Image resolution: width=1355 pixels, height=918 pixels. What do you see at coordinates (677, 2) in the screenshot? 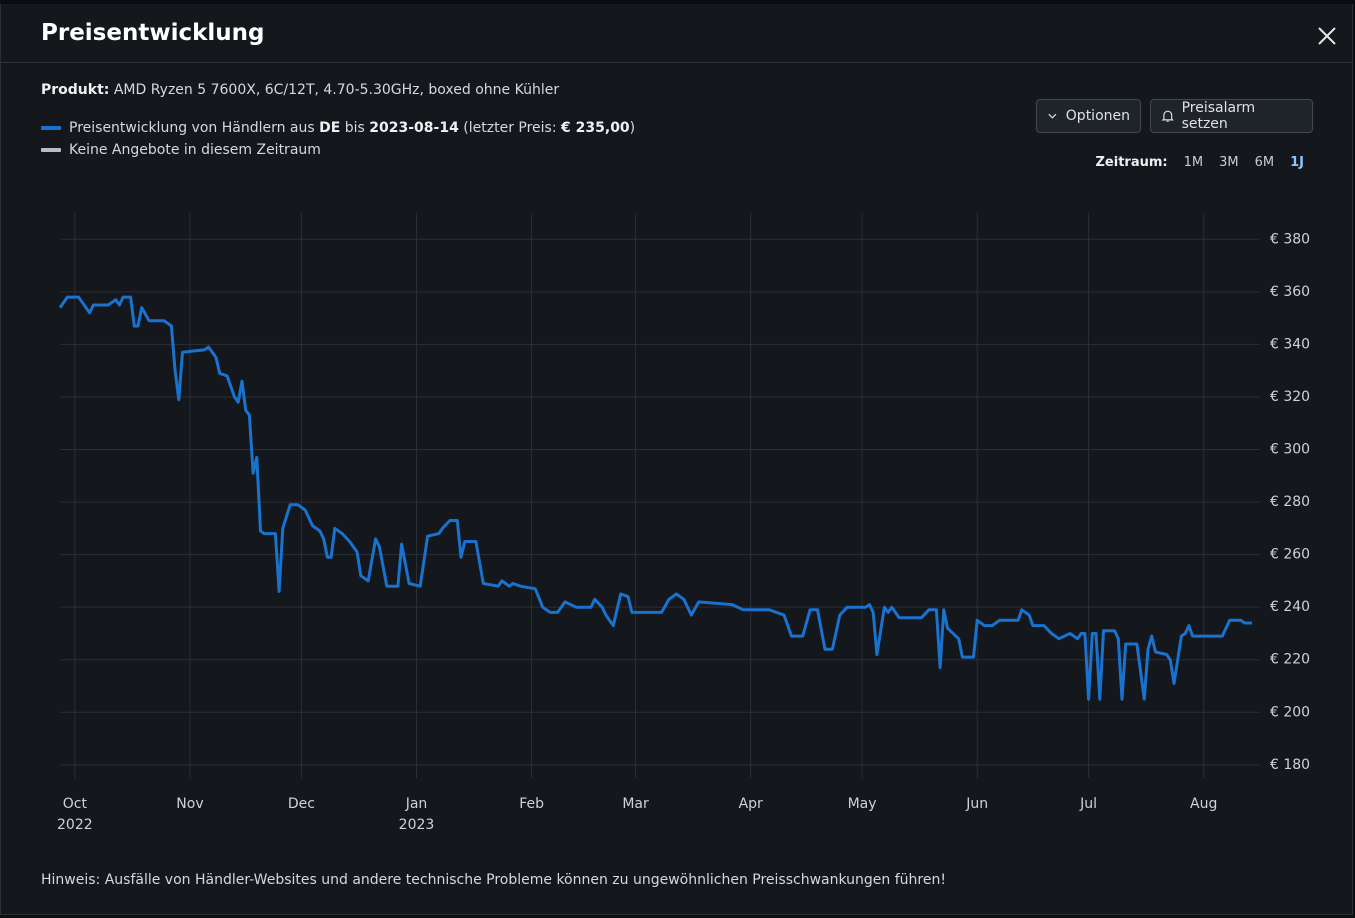
I see `top-strip` at bounding box center [677, 2].